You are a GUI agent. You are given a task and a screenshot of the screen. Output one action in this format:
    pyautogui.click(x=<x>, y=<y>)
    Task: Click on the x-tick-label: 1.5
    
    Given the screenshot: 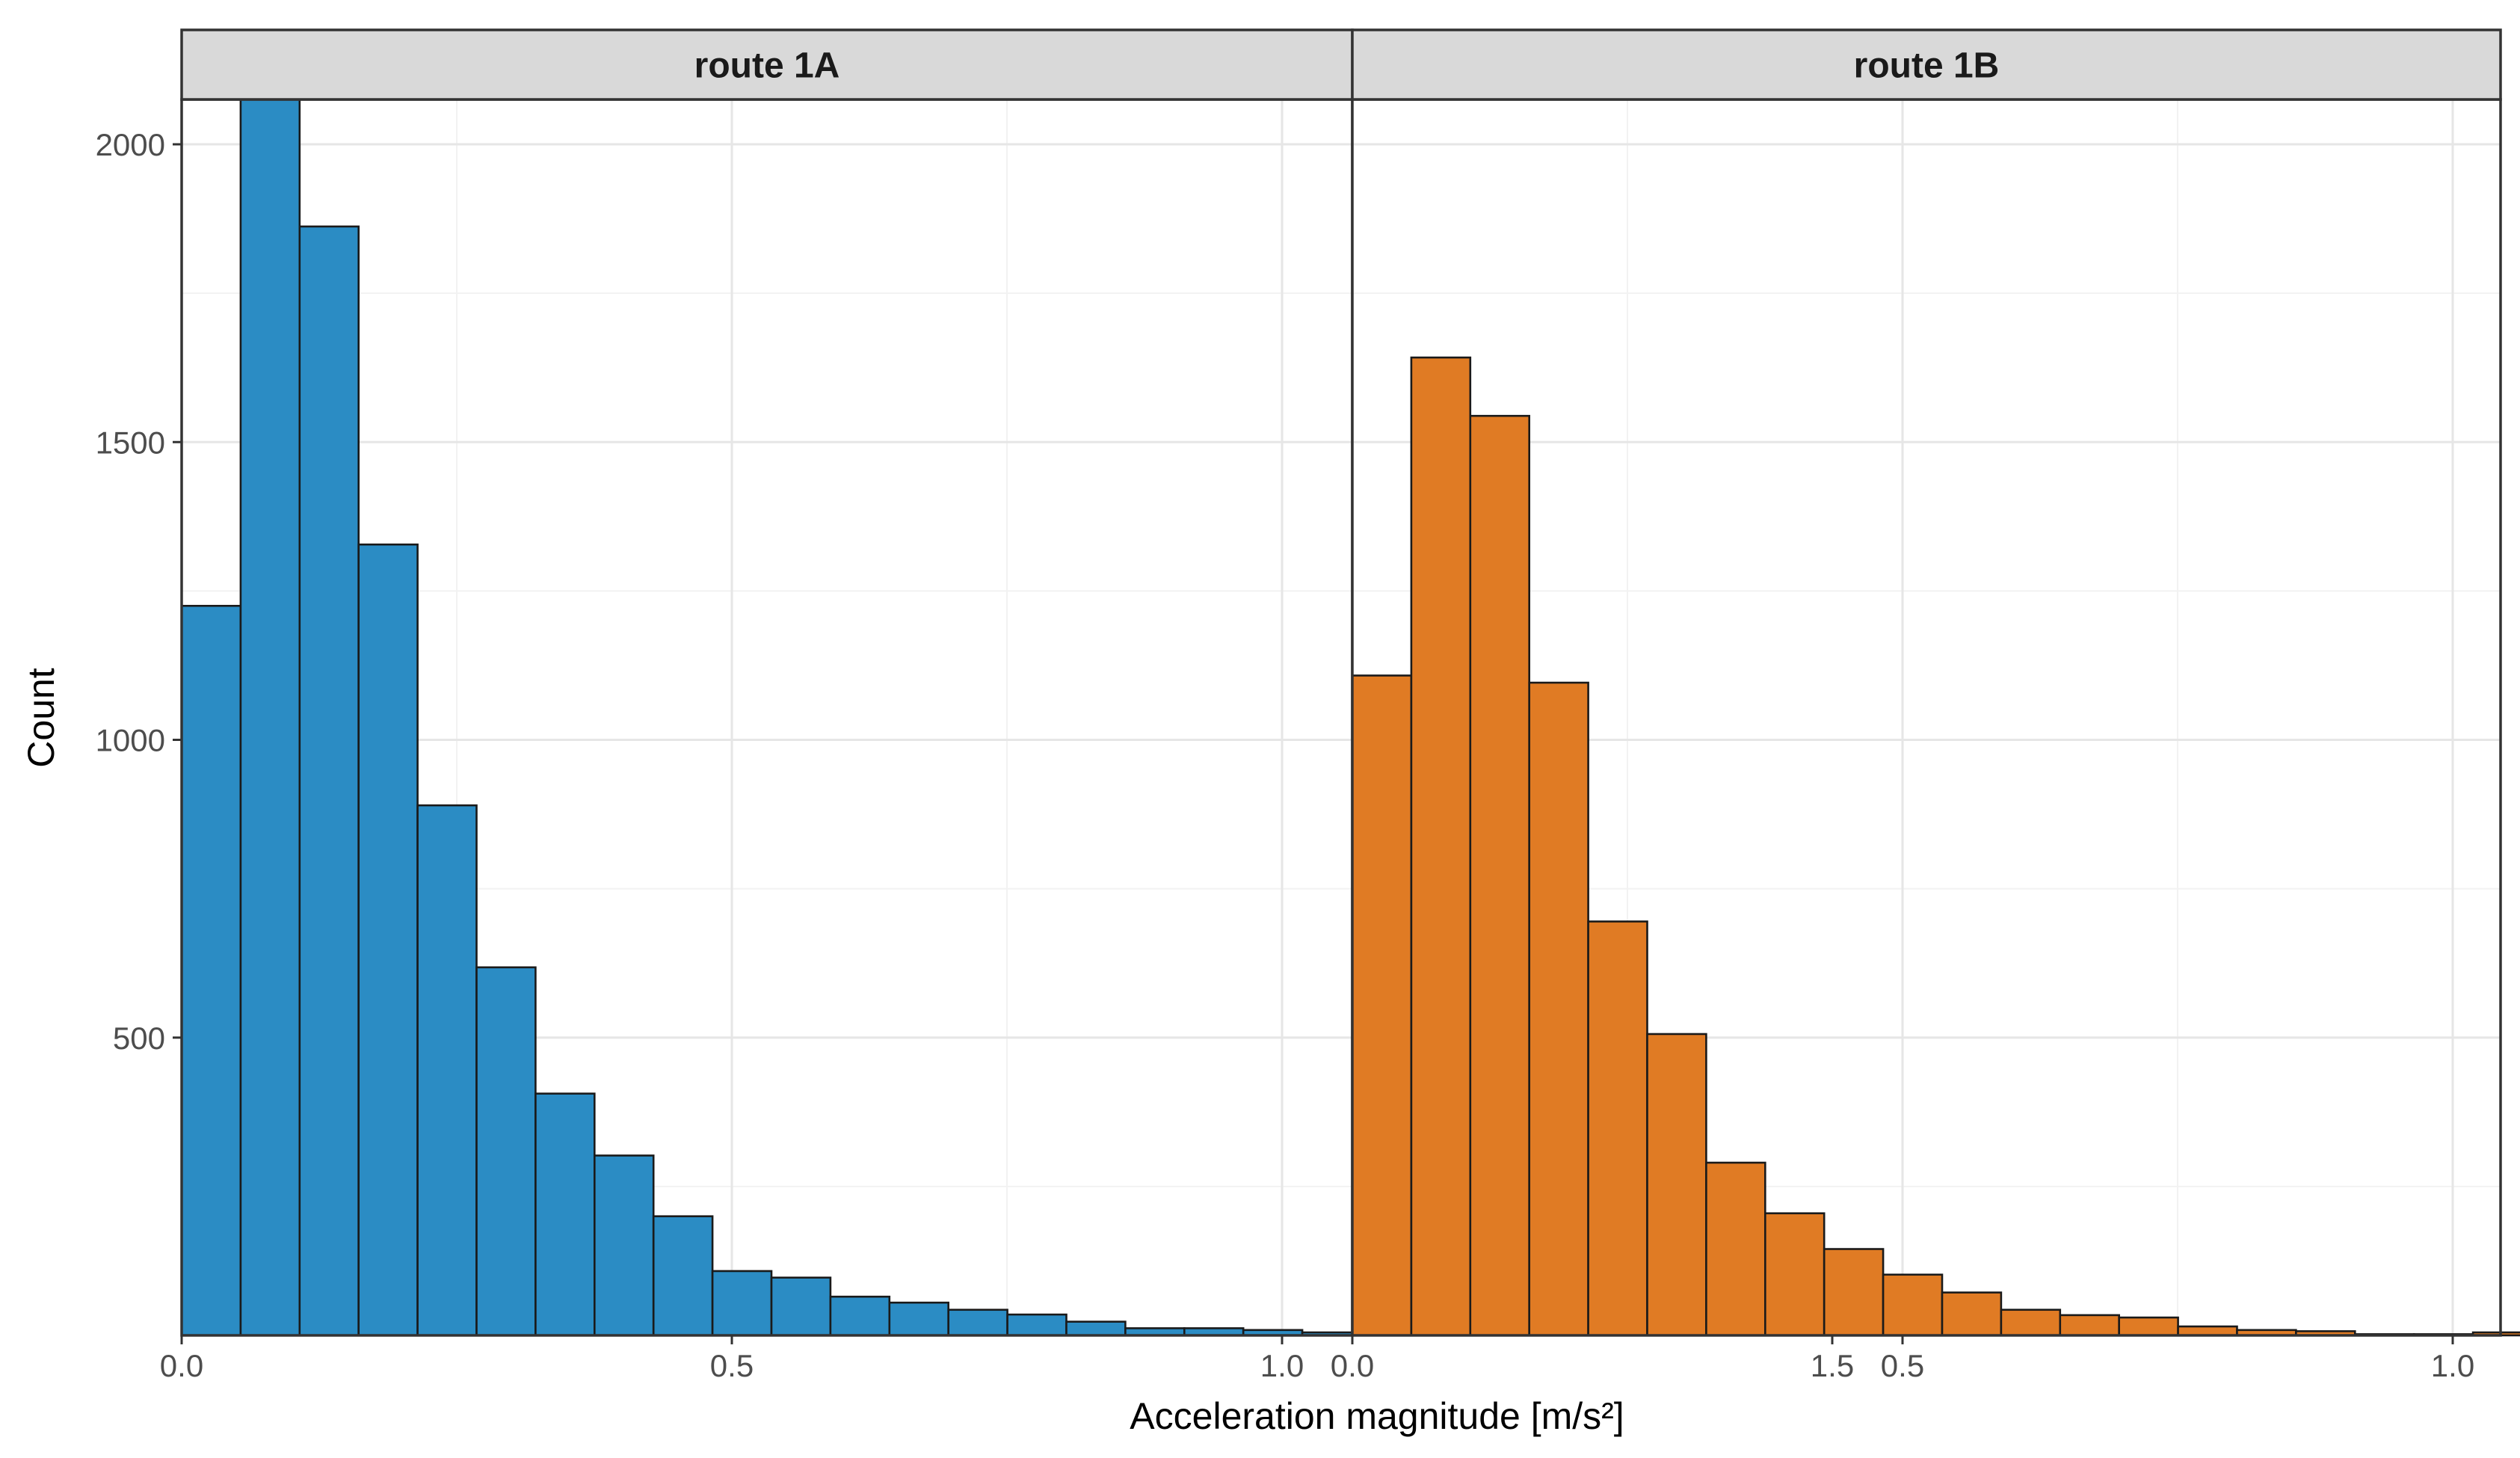 What is the action you would take?
    pyautogui.click(x=1832, y=1365)
    